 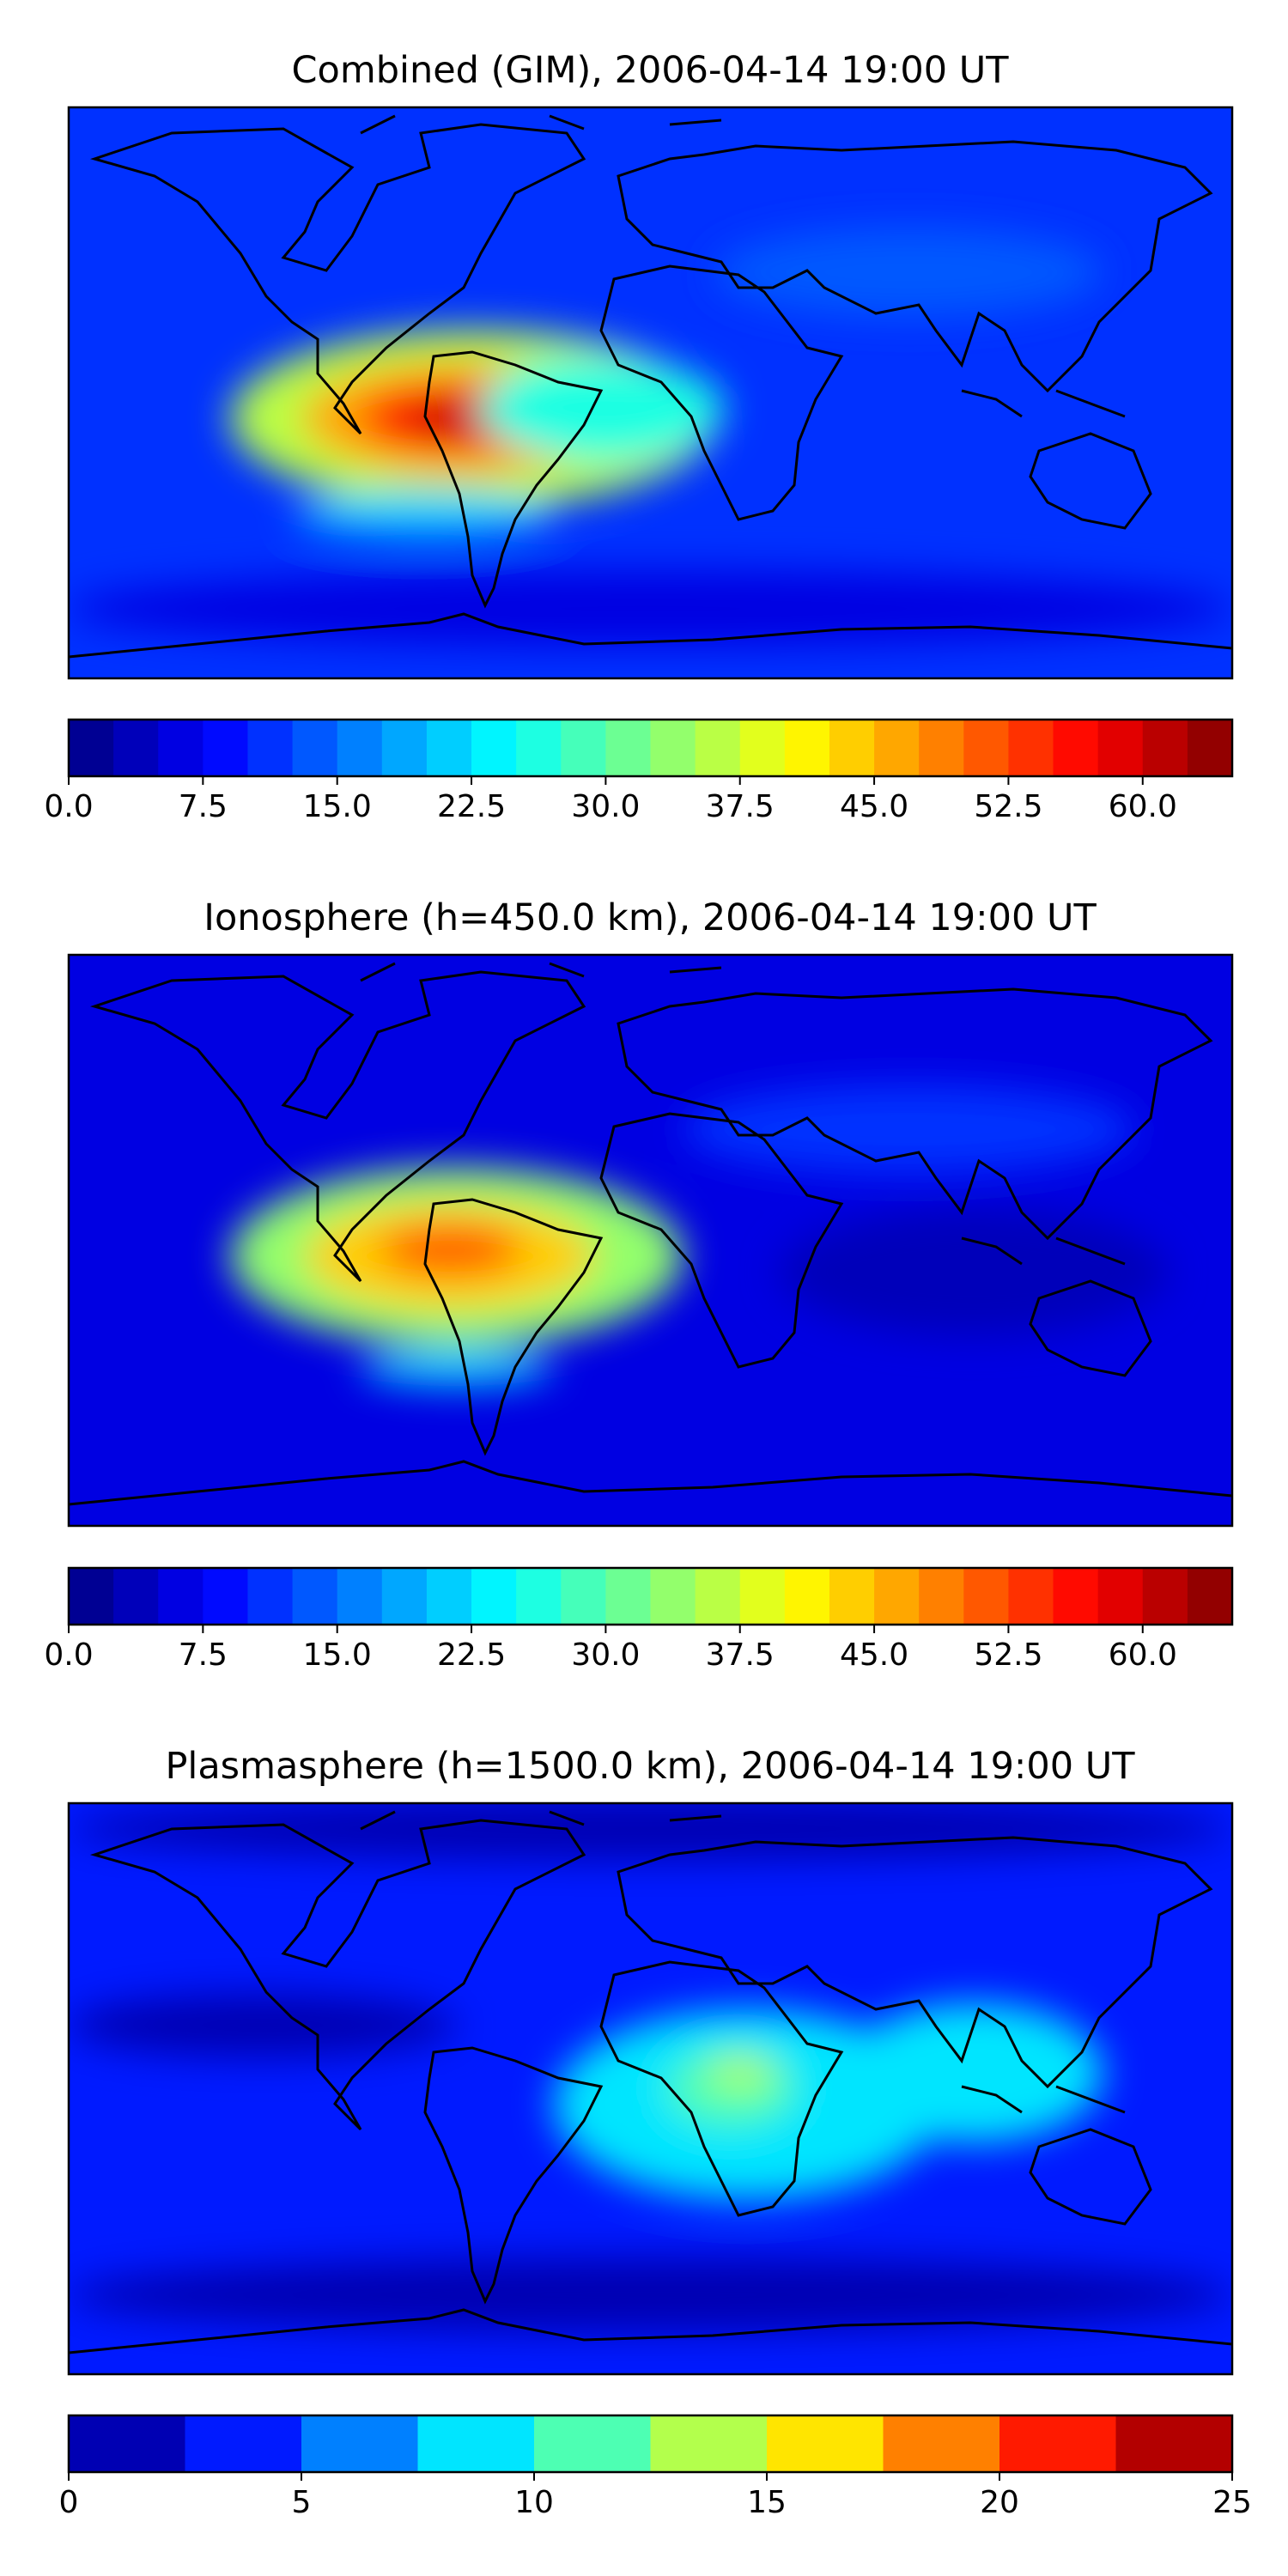 What do you see at coordinates (69, 2502) in the screenshot?
I see `colorbar-tick-label: 0` at bounding box center [69, 2502].